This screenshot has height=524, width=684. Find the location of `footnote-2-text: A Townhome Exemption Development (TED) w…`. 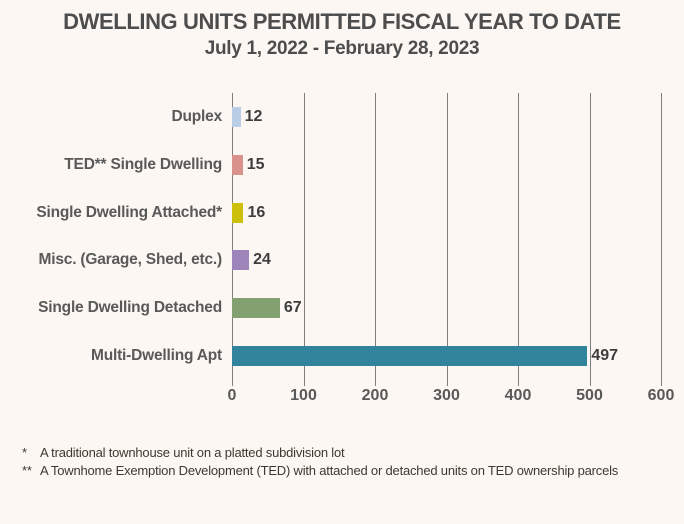

footnote-2-text: A Townhome Exemption Development (TED) w… is located at coordinates (329, 470).